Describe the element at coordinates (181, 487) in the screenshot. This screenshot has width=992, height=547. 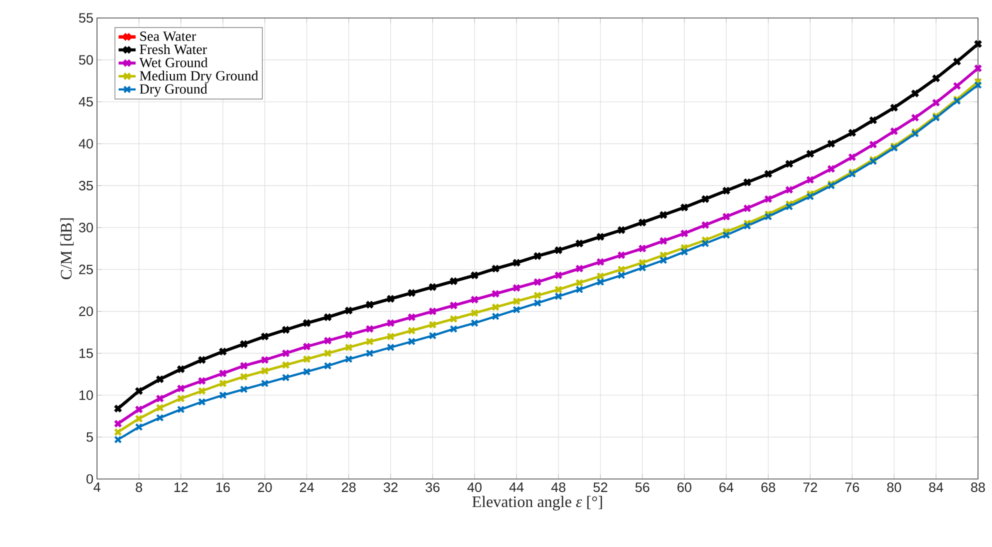
I see `x-tick-label: 12` at that location.